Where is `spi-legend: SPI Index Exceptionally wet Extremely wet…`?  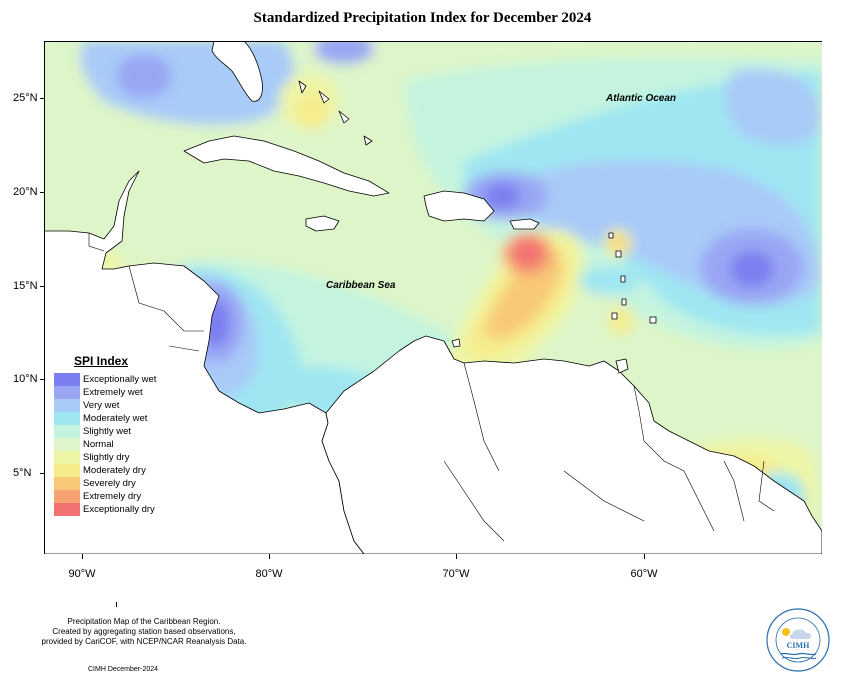 spi-legend: SPI Index Exceptionally wet Extremely wet… is located at coordinates (109, 435).